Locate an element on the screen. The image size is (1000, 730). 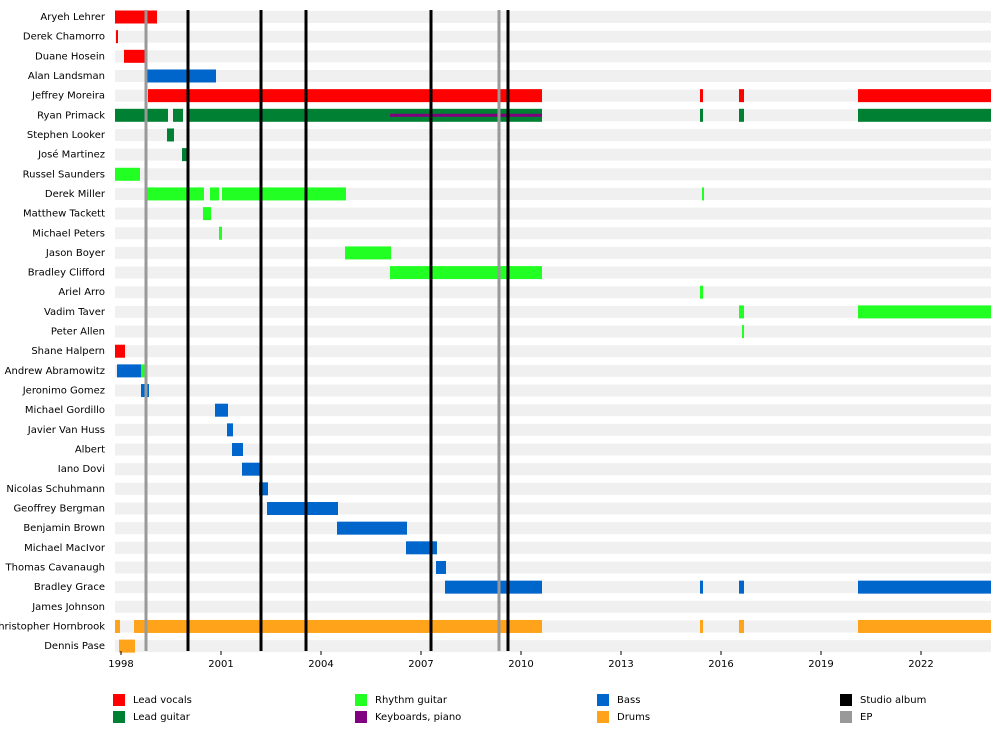
x-tick-label: 2013 is located at coordinates (620, 664).